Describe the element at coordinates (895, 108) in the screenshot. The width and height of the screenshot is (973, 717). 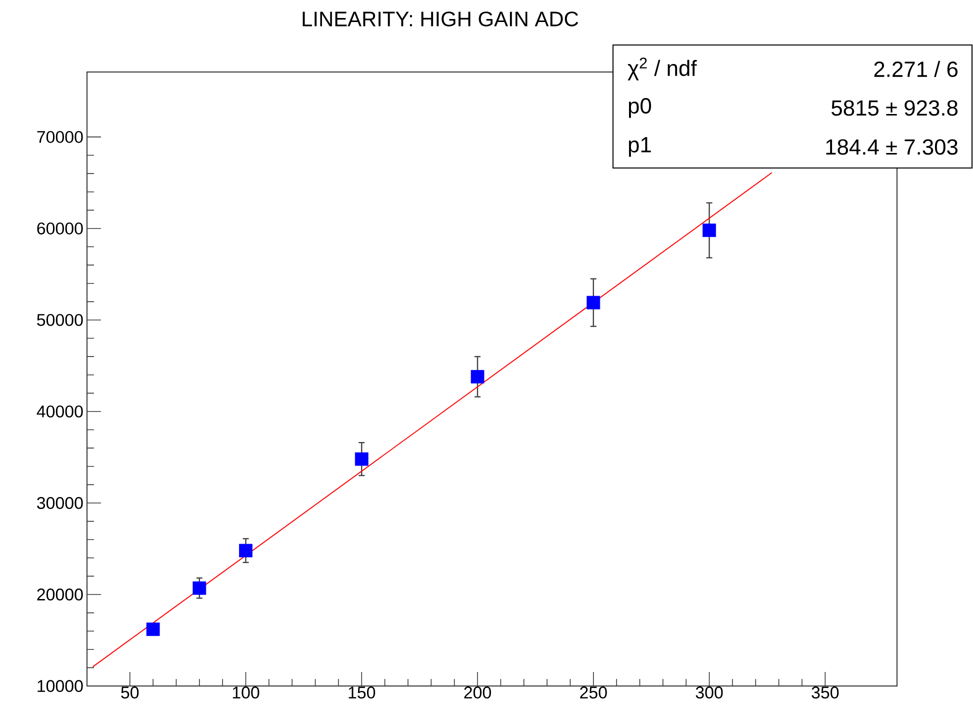
I see `annotation: 5815 ± 923.8` at that location.